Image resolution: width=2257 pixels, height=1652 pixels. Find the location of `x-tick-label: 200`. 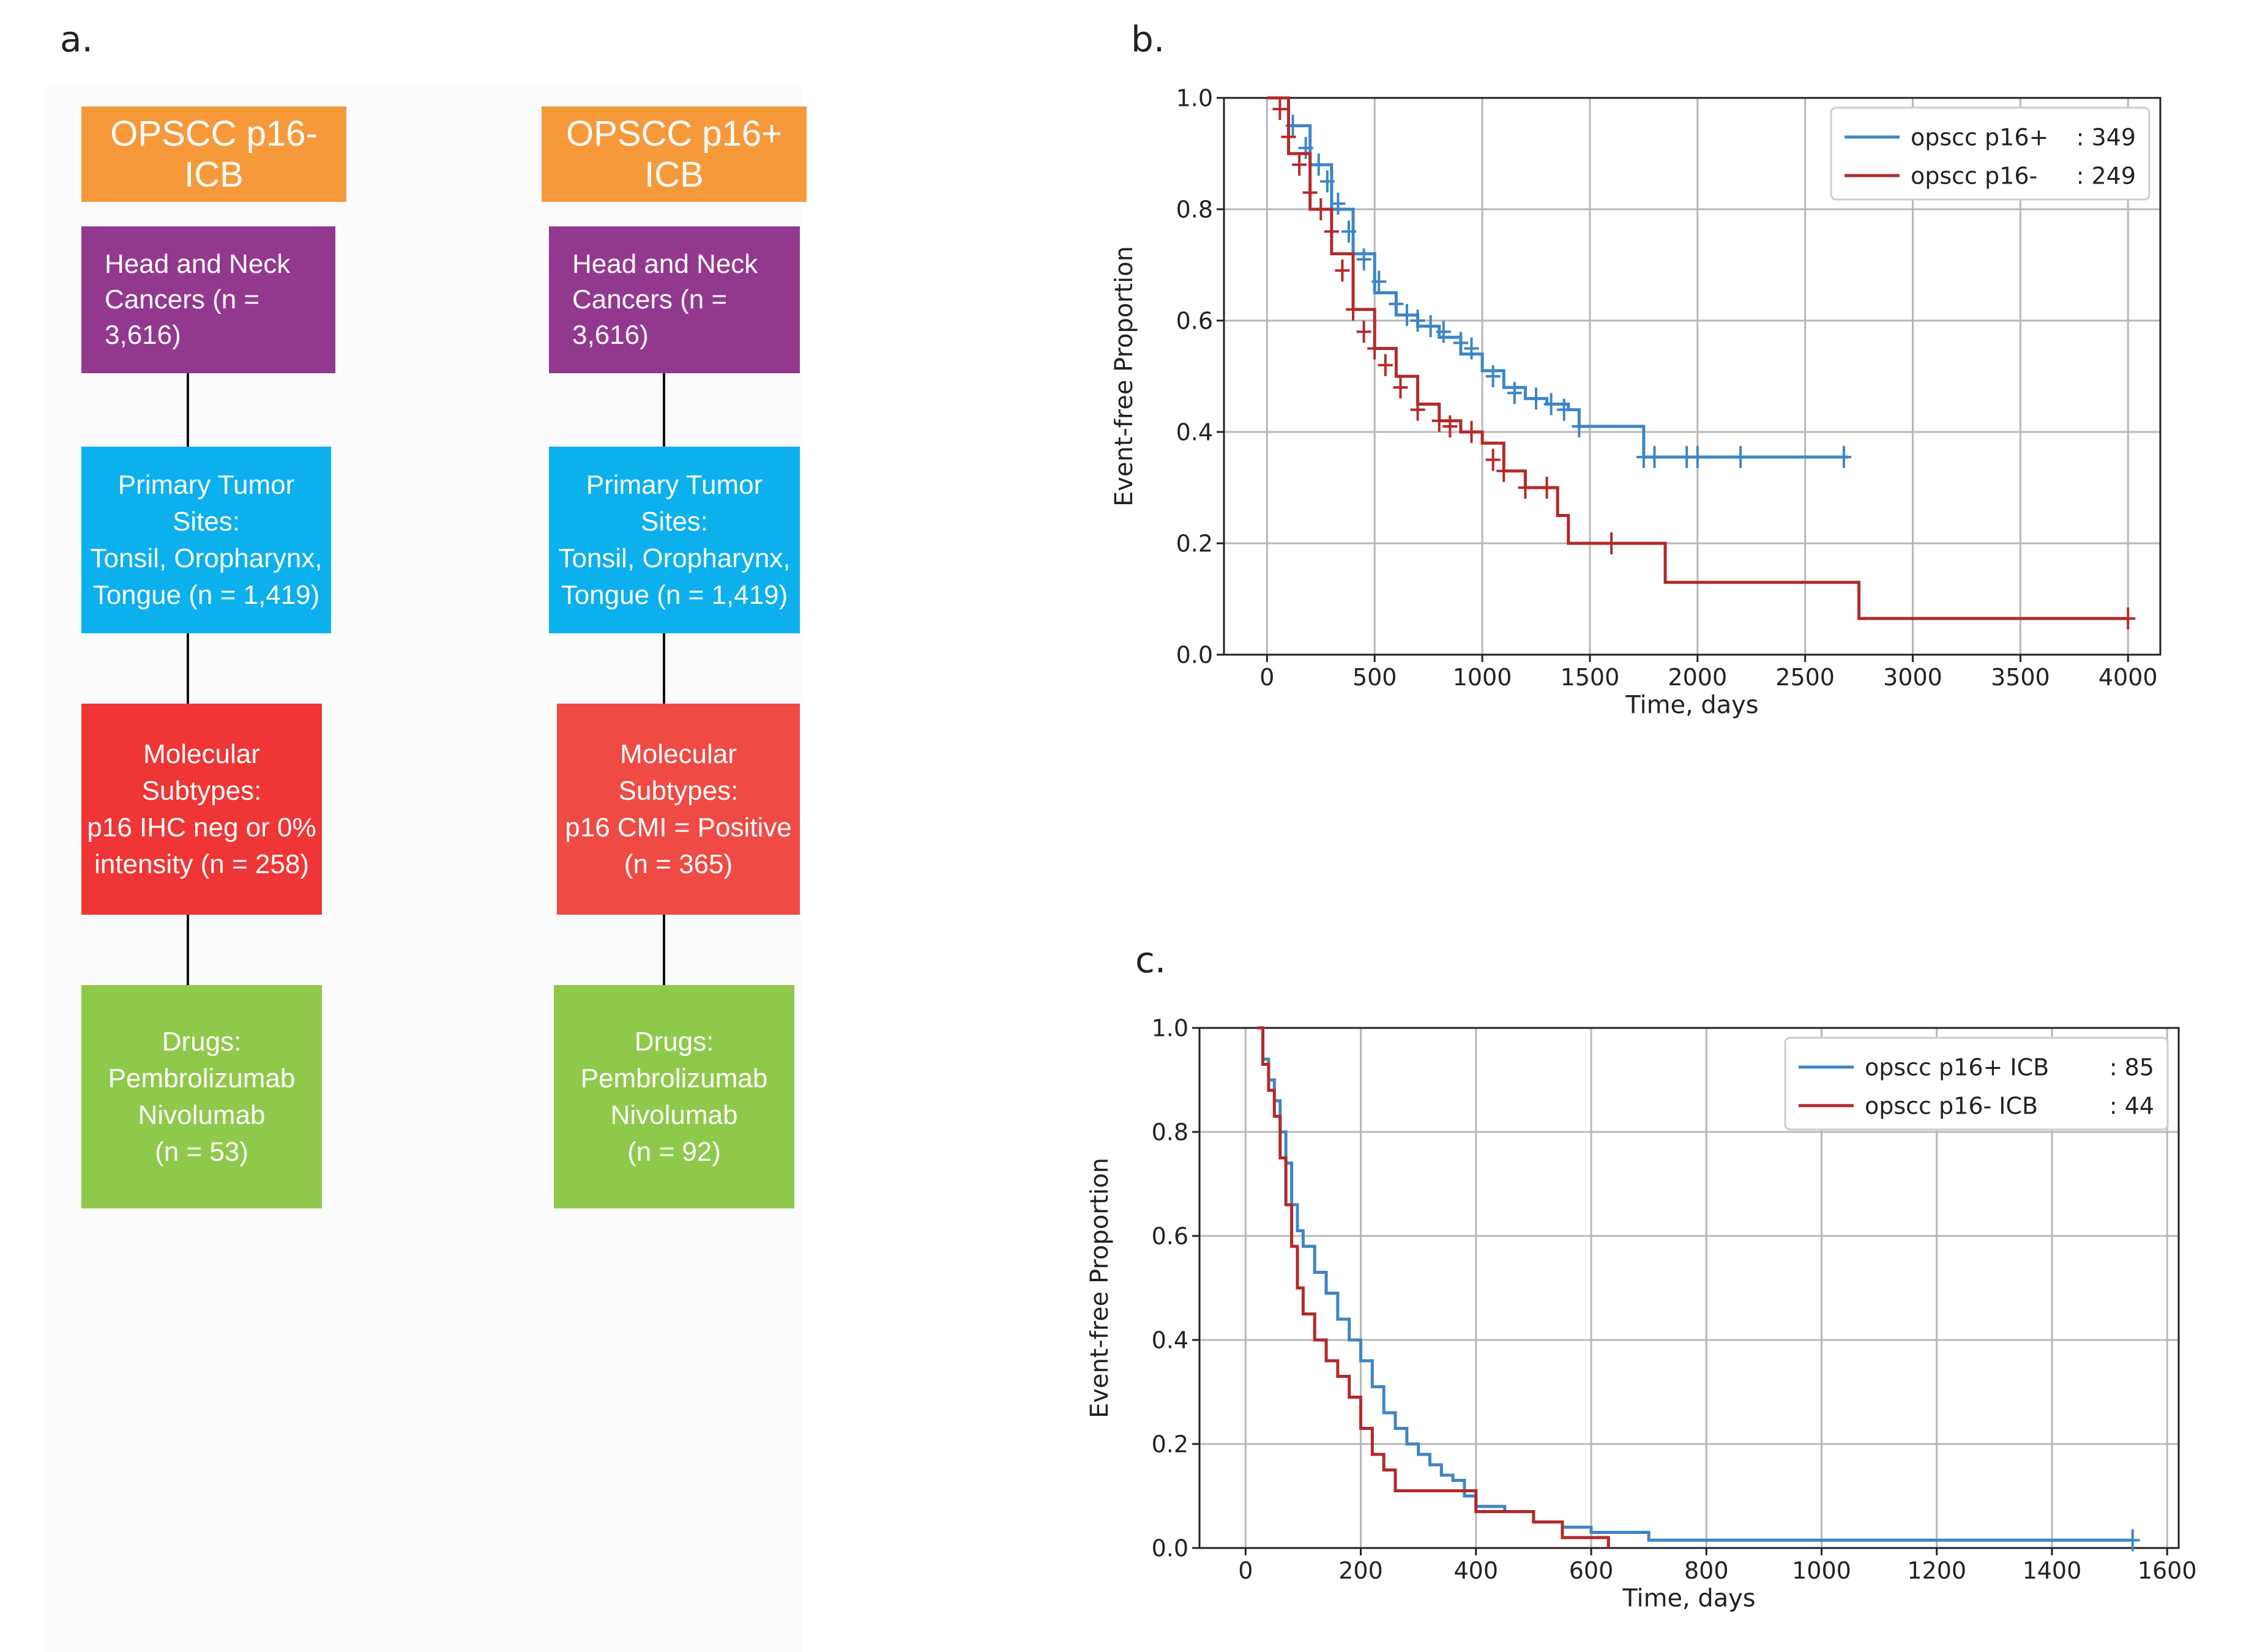

x-tick-label: 200 is located at coordinates (1361, 1570).